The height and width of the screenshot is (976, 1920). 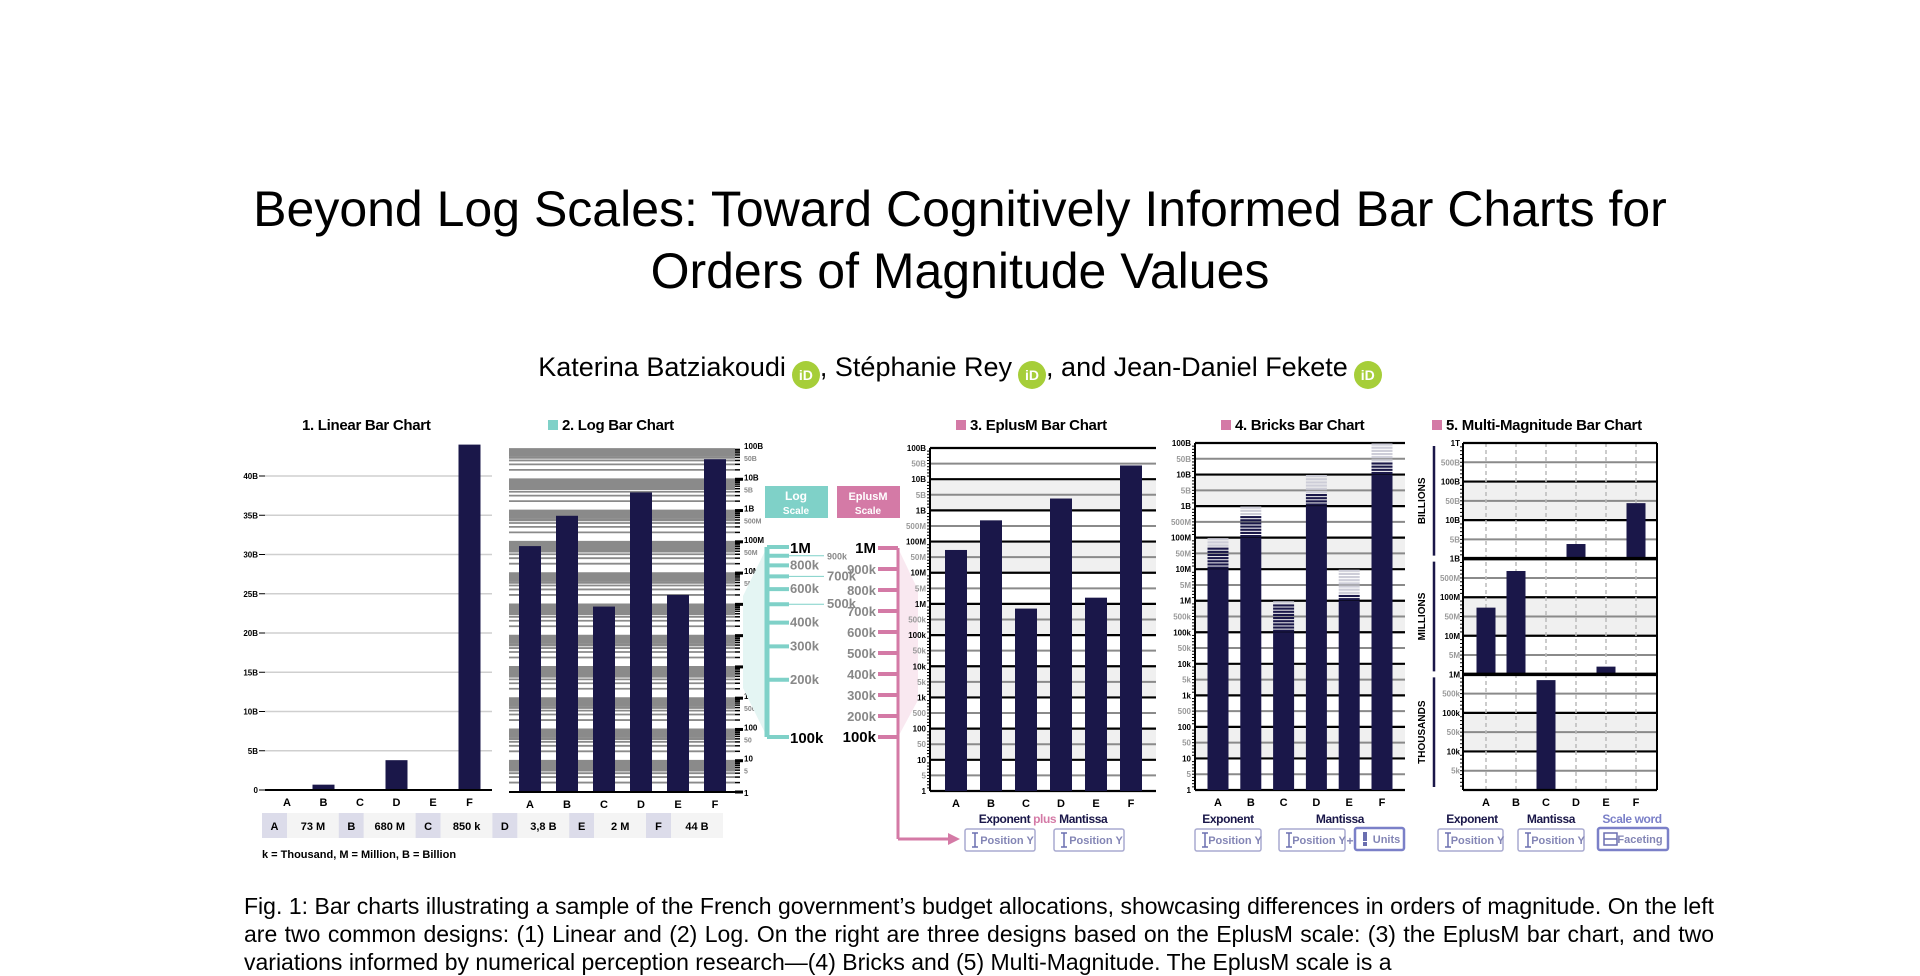 What do you see at coordinates (1186, 490) in the screenshot?
I see `half-label: 5B` at bounding box center [1186, 490].